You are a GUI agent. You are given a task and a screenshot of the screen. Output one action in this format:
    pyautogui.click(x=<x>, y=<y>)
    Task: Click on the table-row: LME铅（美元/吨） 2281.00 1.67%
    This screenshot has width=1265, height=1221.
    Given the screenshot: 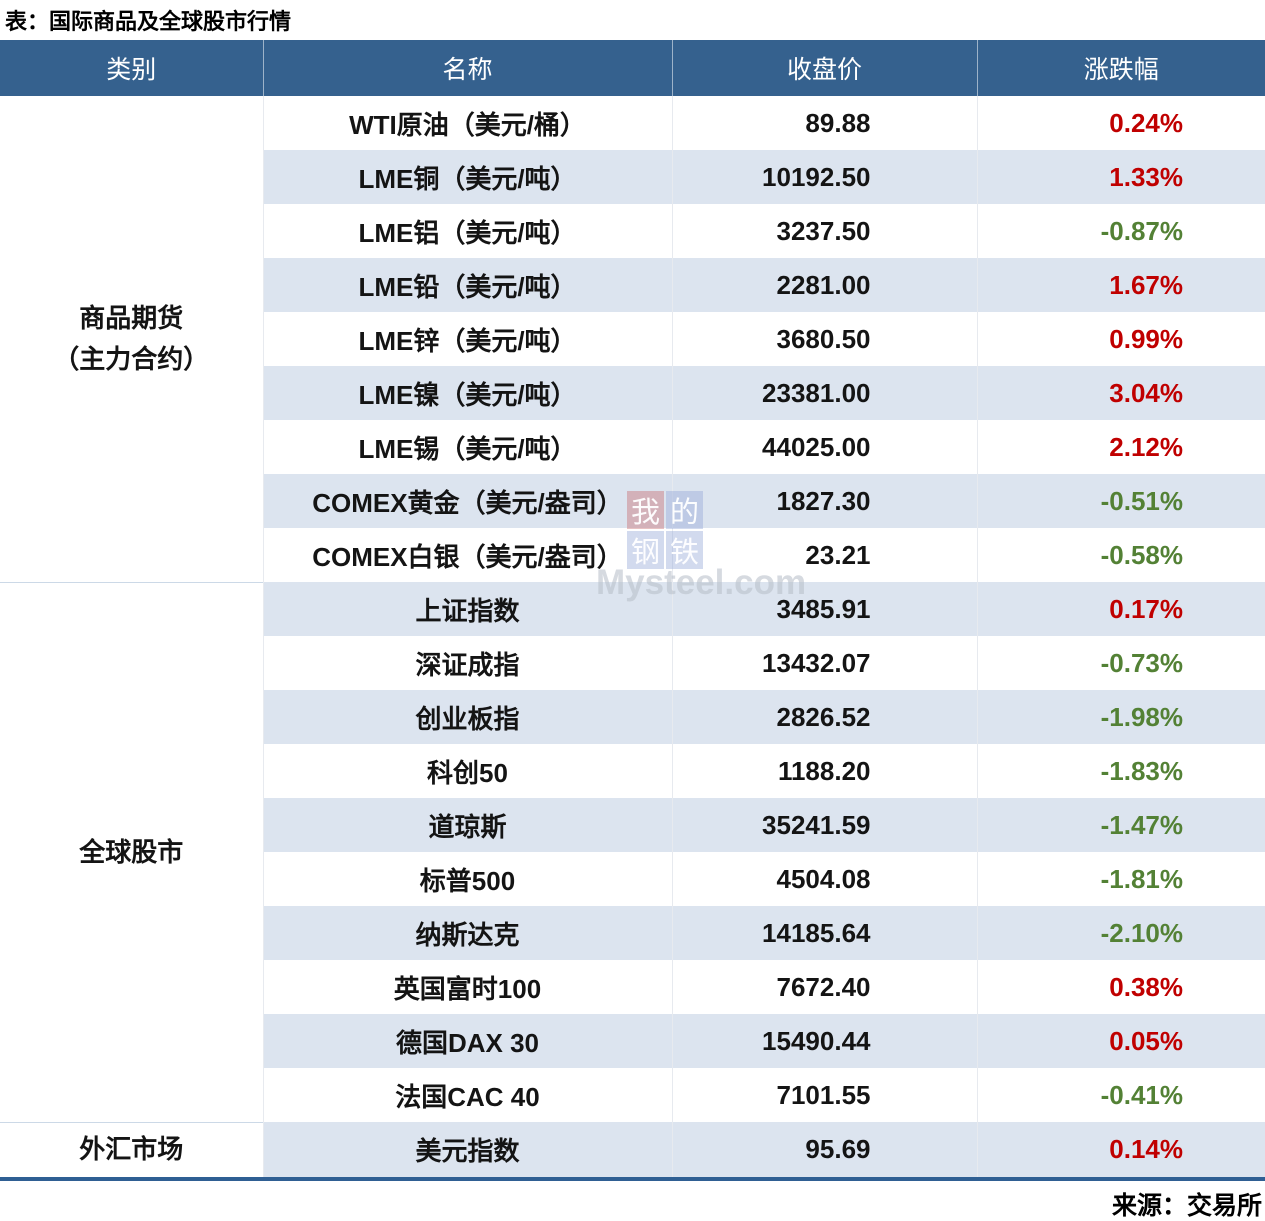 What is the action you would take?
    pyautogui.click(x=632, y=285)
    